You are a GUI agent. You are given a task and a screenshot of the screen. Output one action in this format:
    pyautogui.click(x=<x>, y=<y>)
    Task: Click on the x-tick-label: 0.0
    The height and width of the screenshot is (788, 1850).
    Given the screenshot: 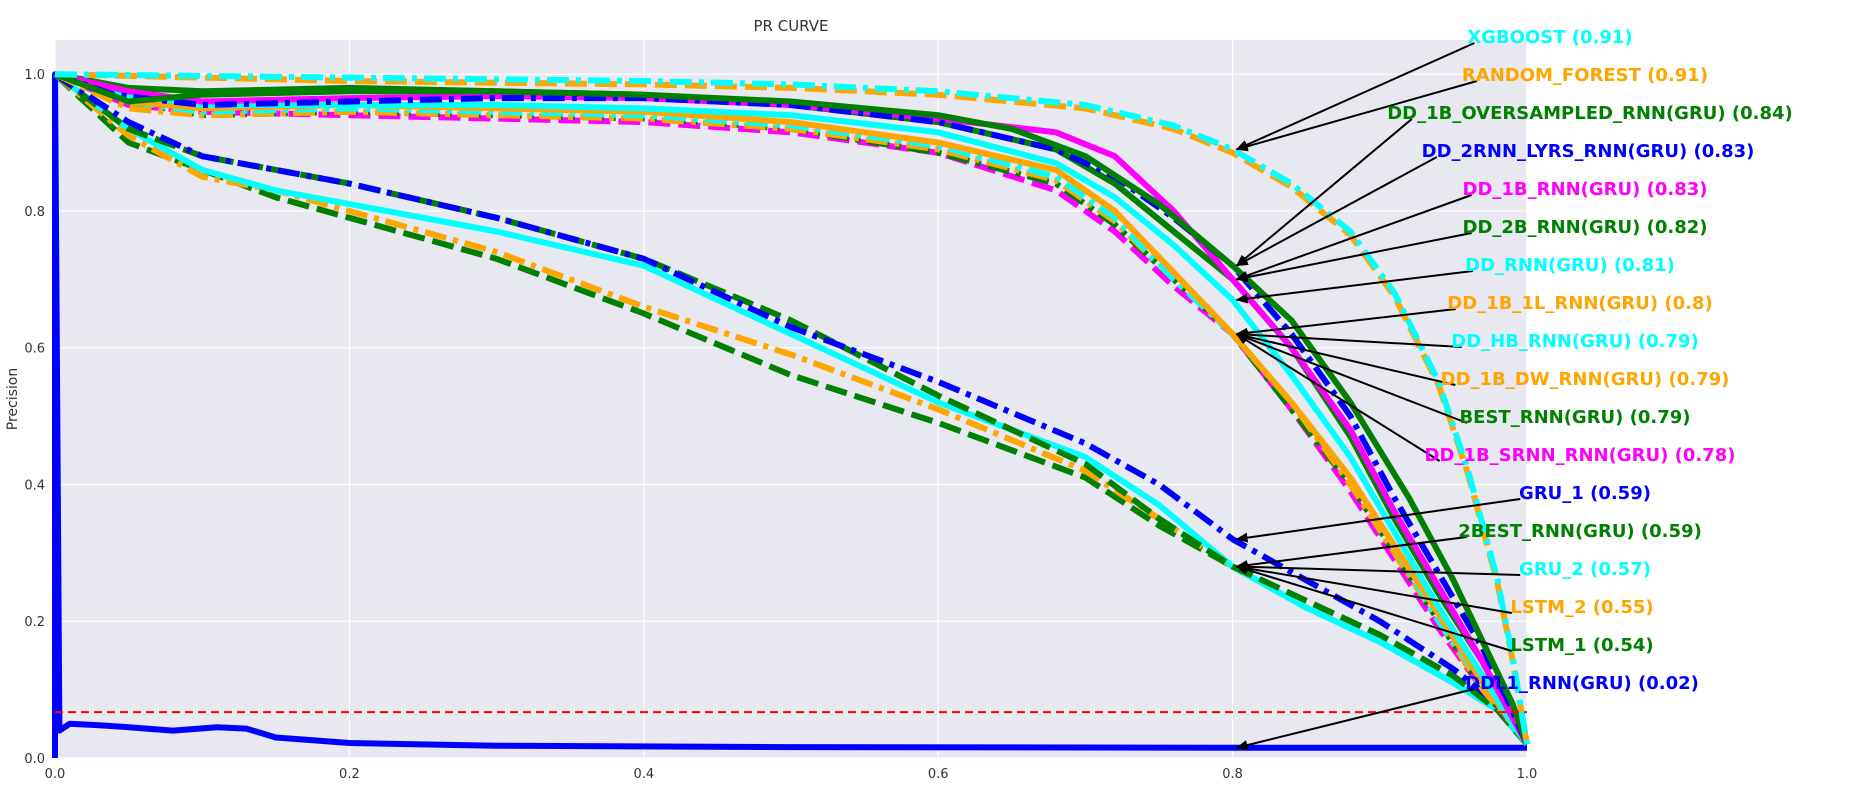 What is the action you would take?
    pyautogui.click(x=55, y=774)
    